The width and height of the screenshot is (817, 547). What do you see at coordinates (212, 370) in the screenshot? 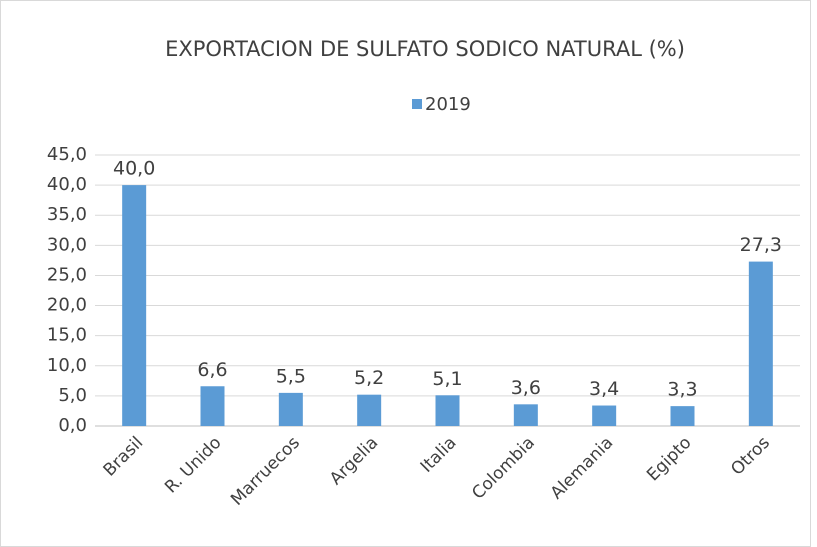
I see `value-label: 6,6` at bounding box center [212, 370].